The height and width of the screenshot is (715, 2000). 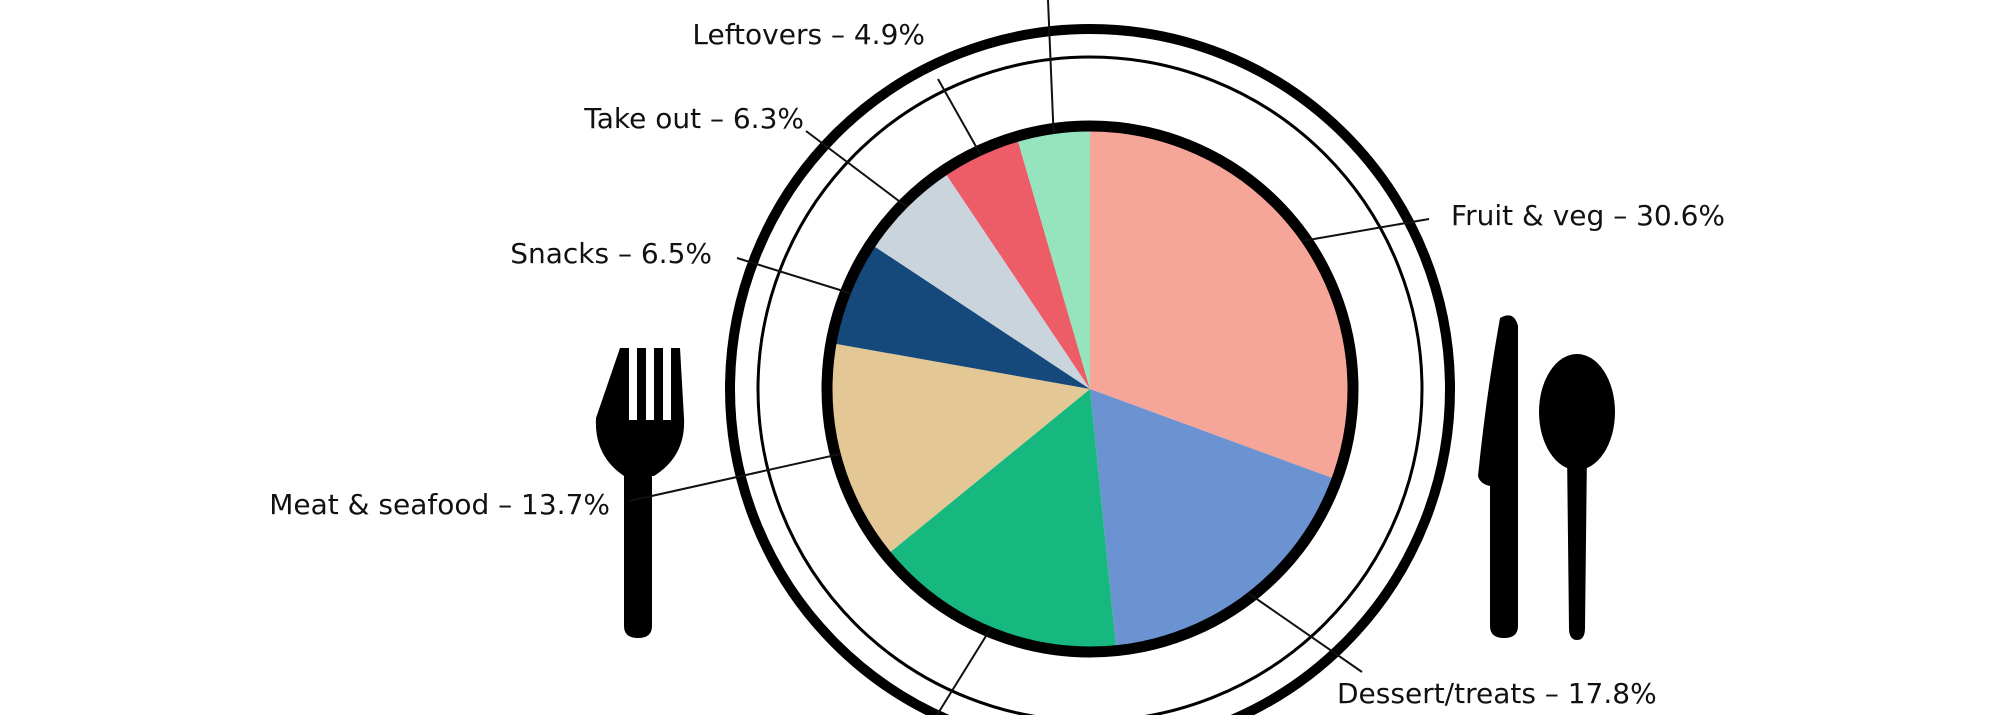 What do you see at coordinates (611, 253) in the screenshot?
I see `slice-label: Snacks – 6.5%` at bounding box center [611, 253].